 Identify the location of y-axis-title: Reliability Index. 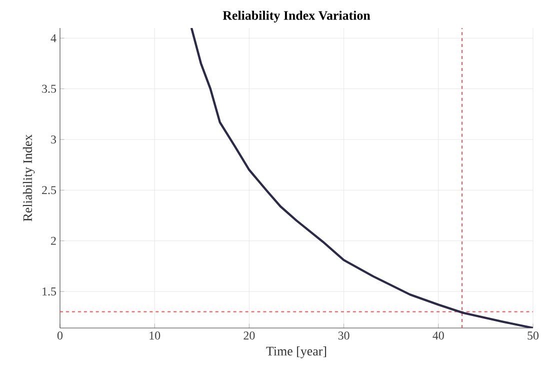
(28, 178).